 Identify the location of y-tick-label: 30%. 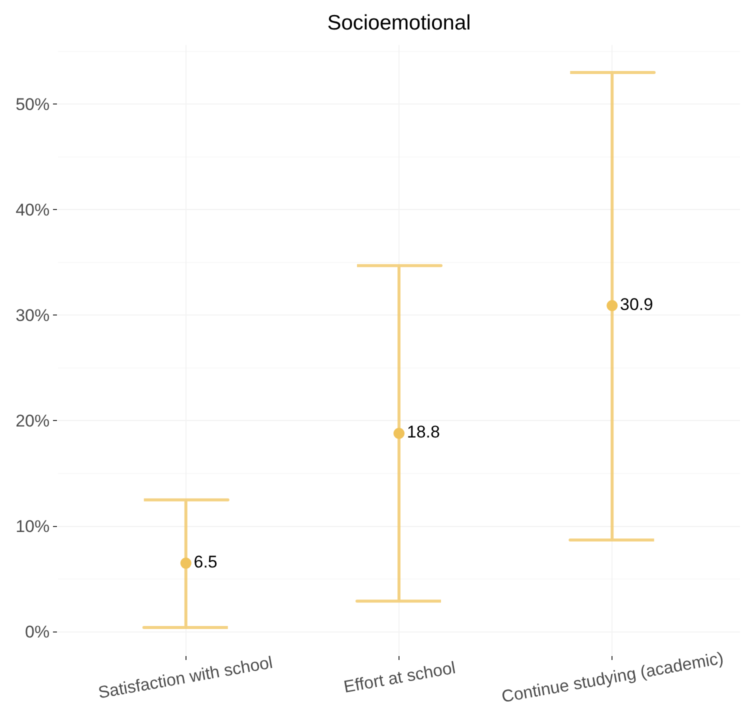
(33, 316).